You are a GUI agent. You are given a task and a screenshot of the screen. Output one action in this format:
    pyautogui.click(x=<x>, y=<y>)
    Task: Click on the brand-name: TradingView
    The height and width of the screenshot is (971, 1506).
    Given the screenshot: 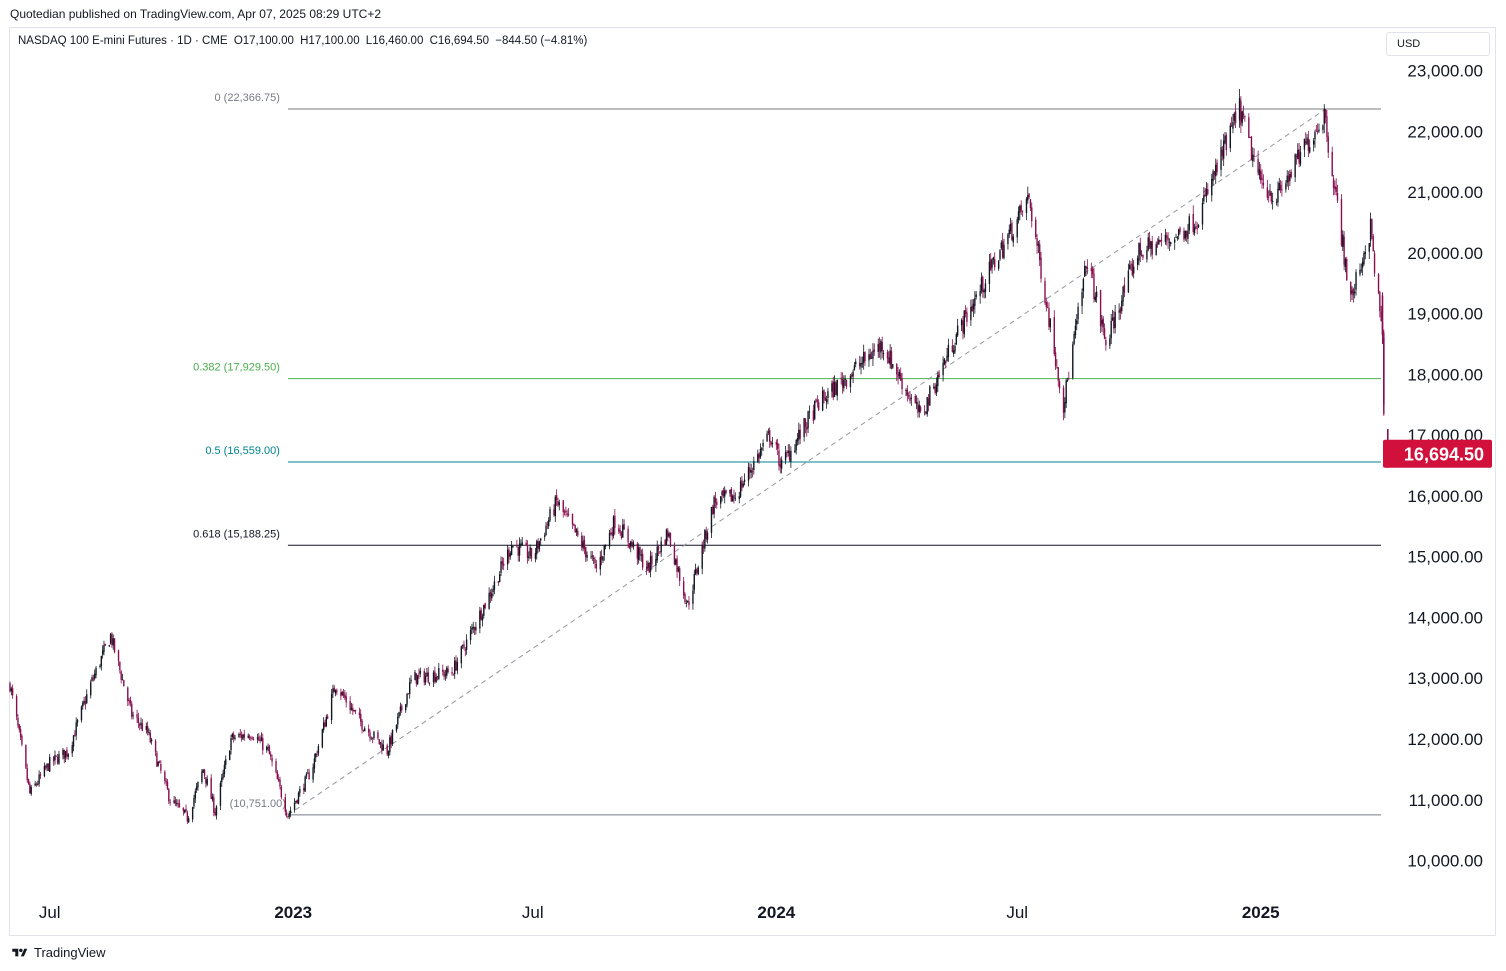 What is the action you would take?
    pyautogui.click(x=70, y=952)
    